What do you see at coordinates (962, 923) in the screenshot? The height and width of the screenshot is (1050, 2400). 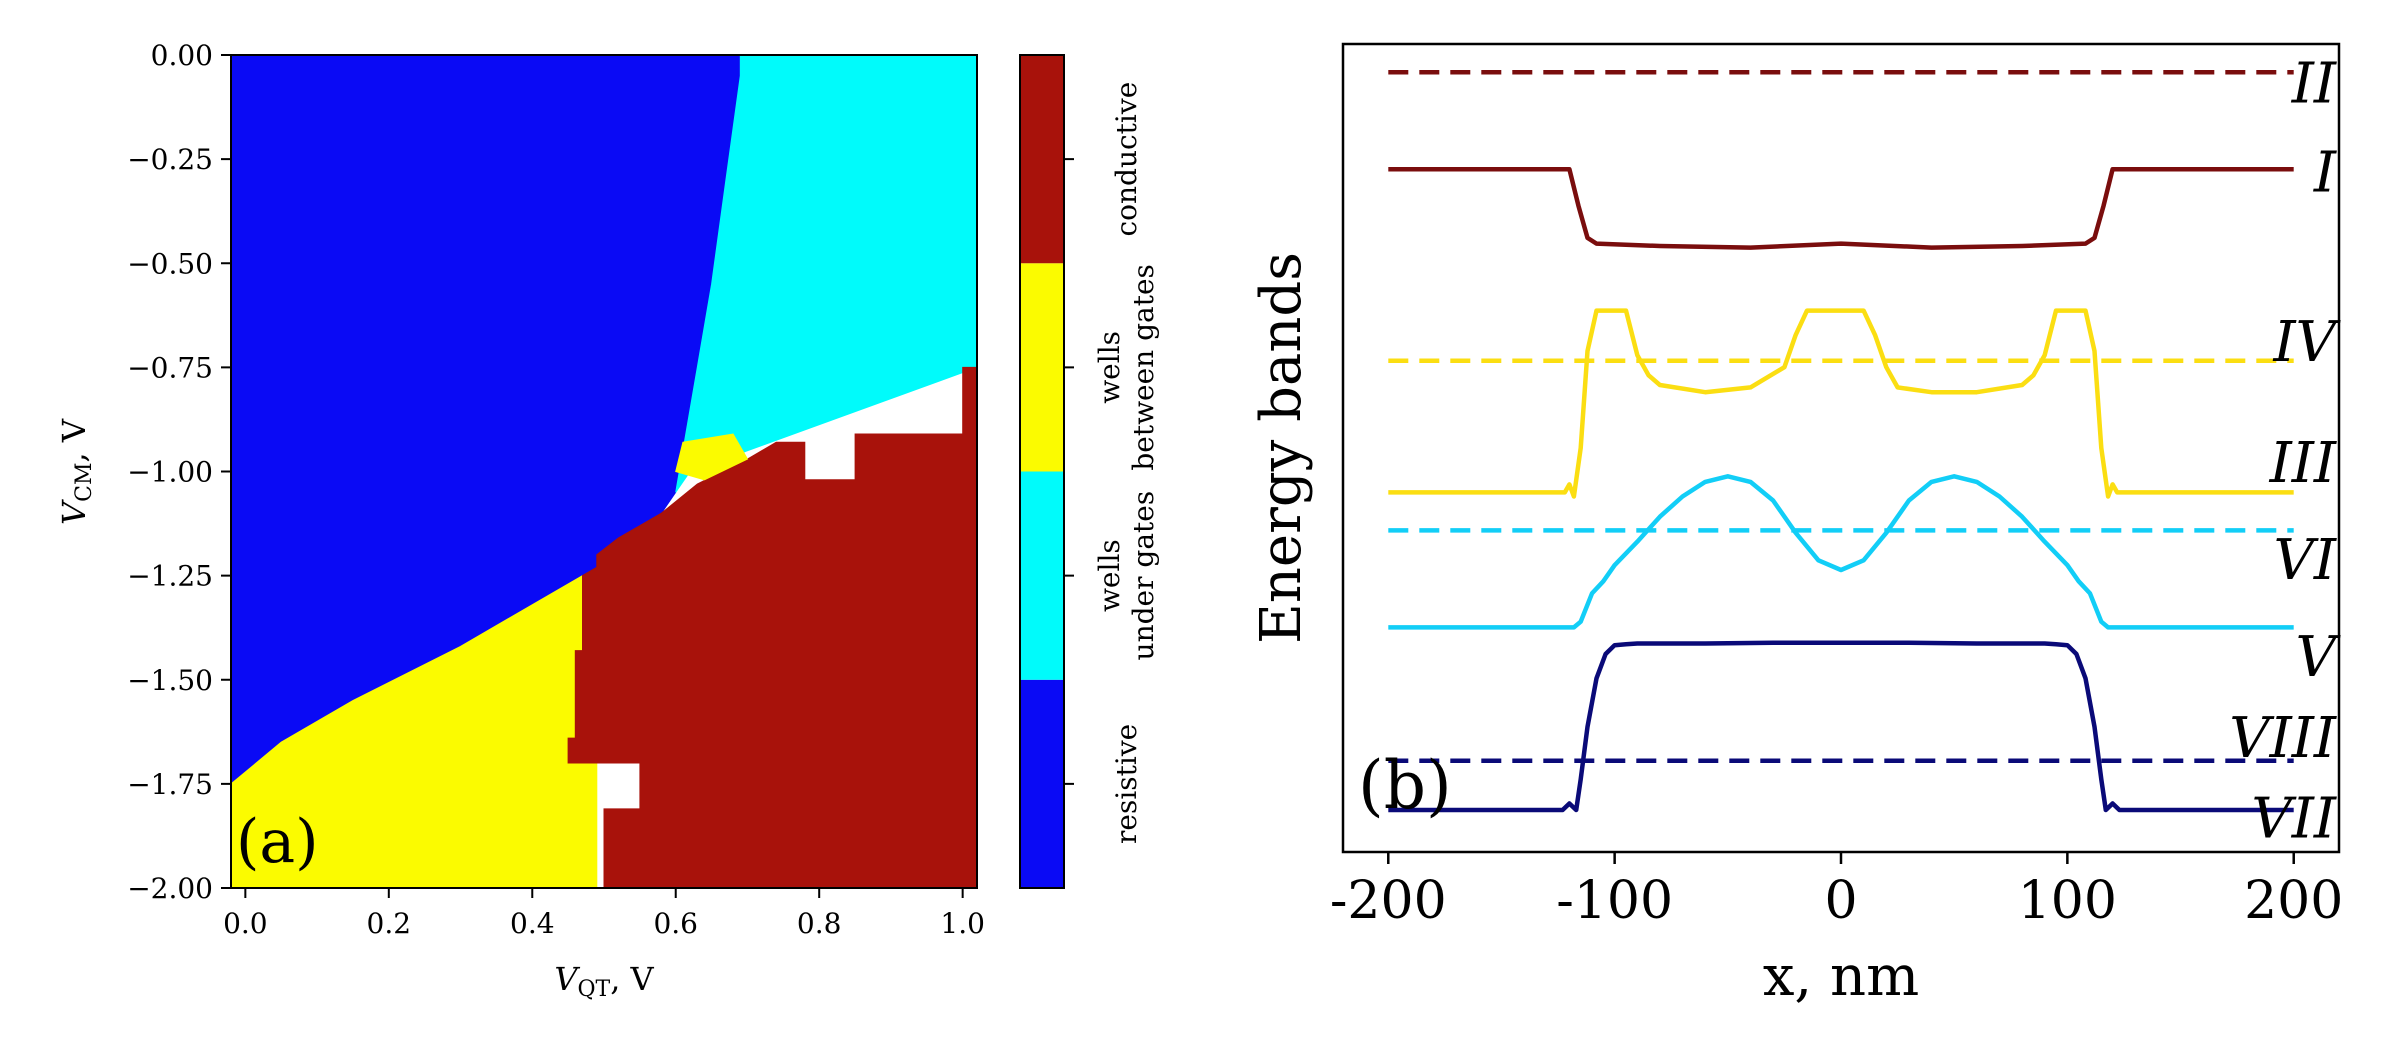 I see `panel-a-x-tick-label: 1.0` at bounding box center [962, 923].